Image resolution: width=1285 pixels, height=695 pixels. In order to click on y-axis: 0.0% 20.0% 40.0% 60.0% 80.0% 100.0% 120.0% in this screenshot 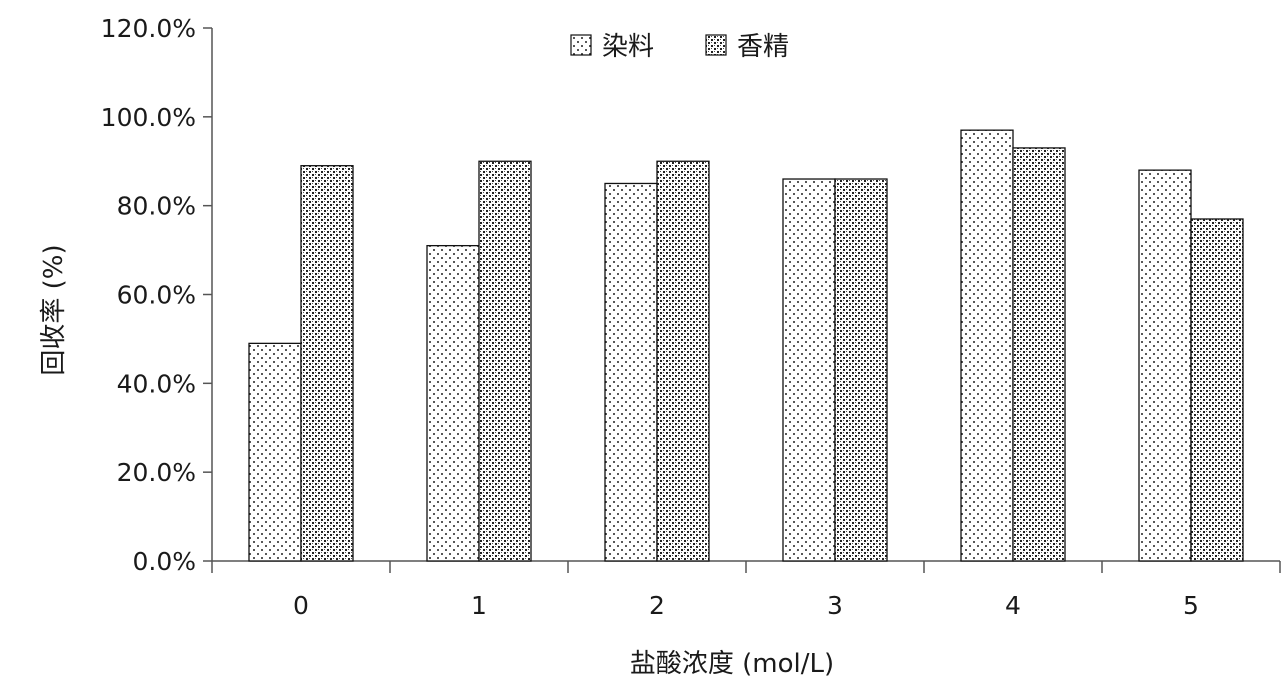, I will do `click(157, 295)`.